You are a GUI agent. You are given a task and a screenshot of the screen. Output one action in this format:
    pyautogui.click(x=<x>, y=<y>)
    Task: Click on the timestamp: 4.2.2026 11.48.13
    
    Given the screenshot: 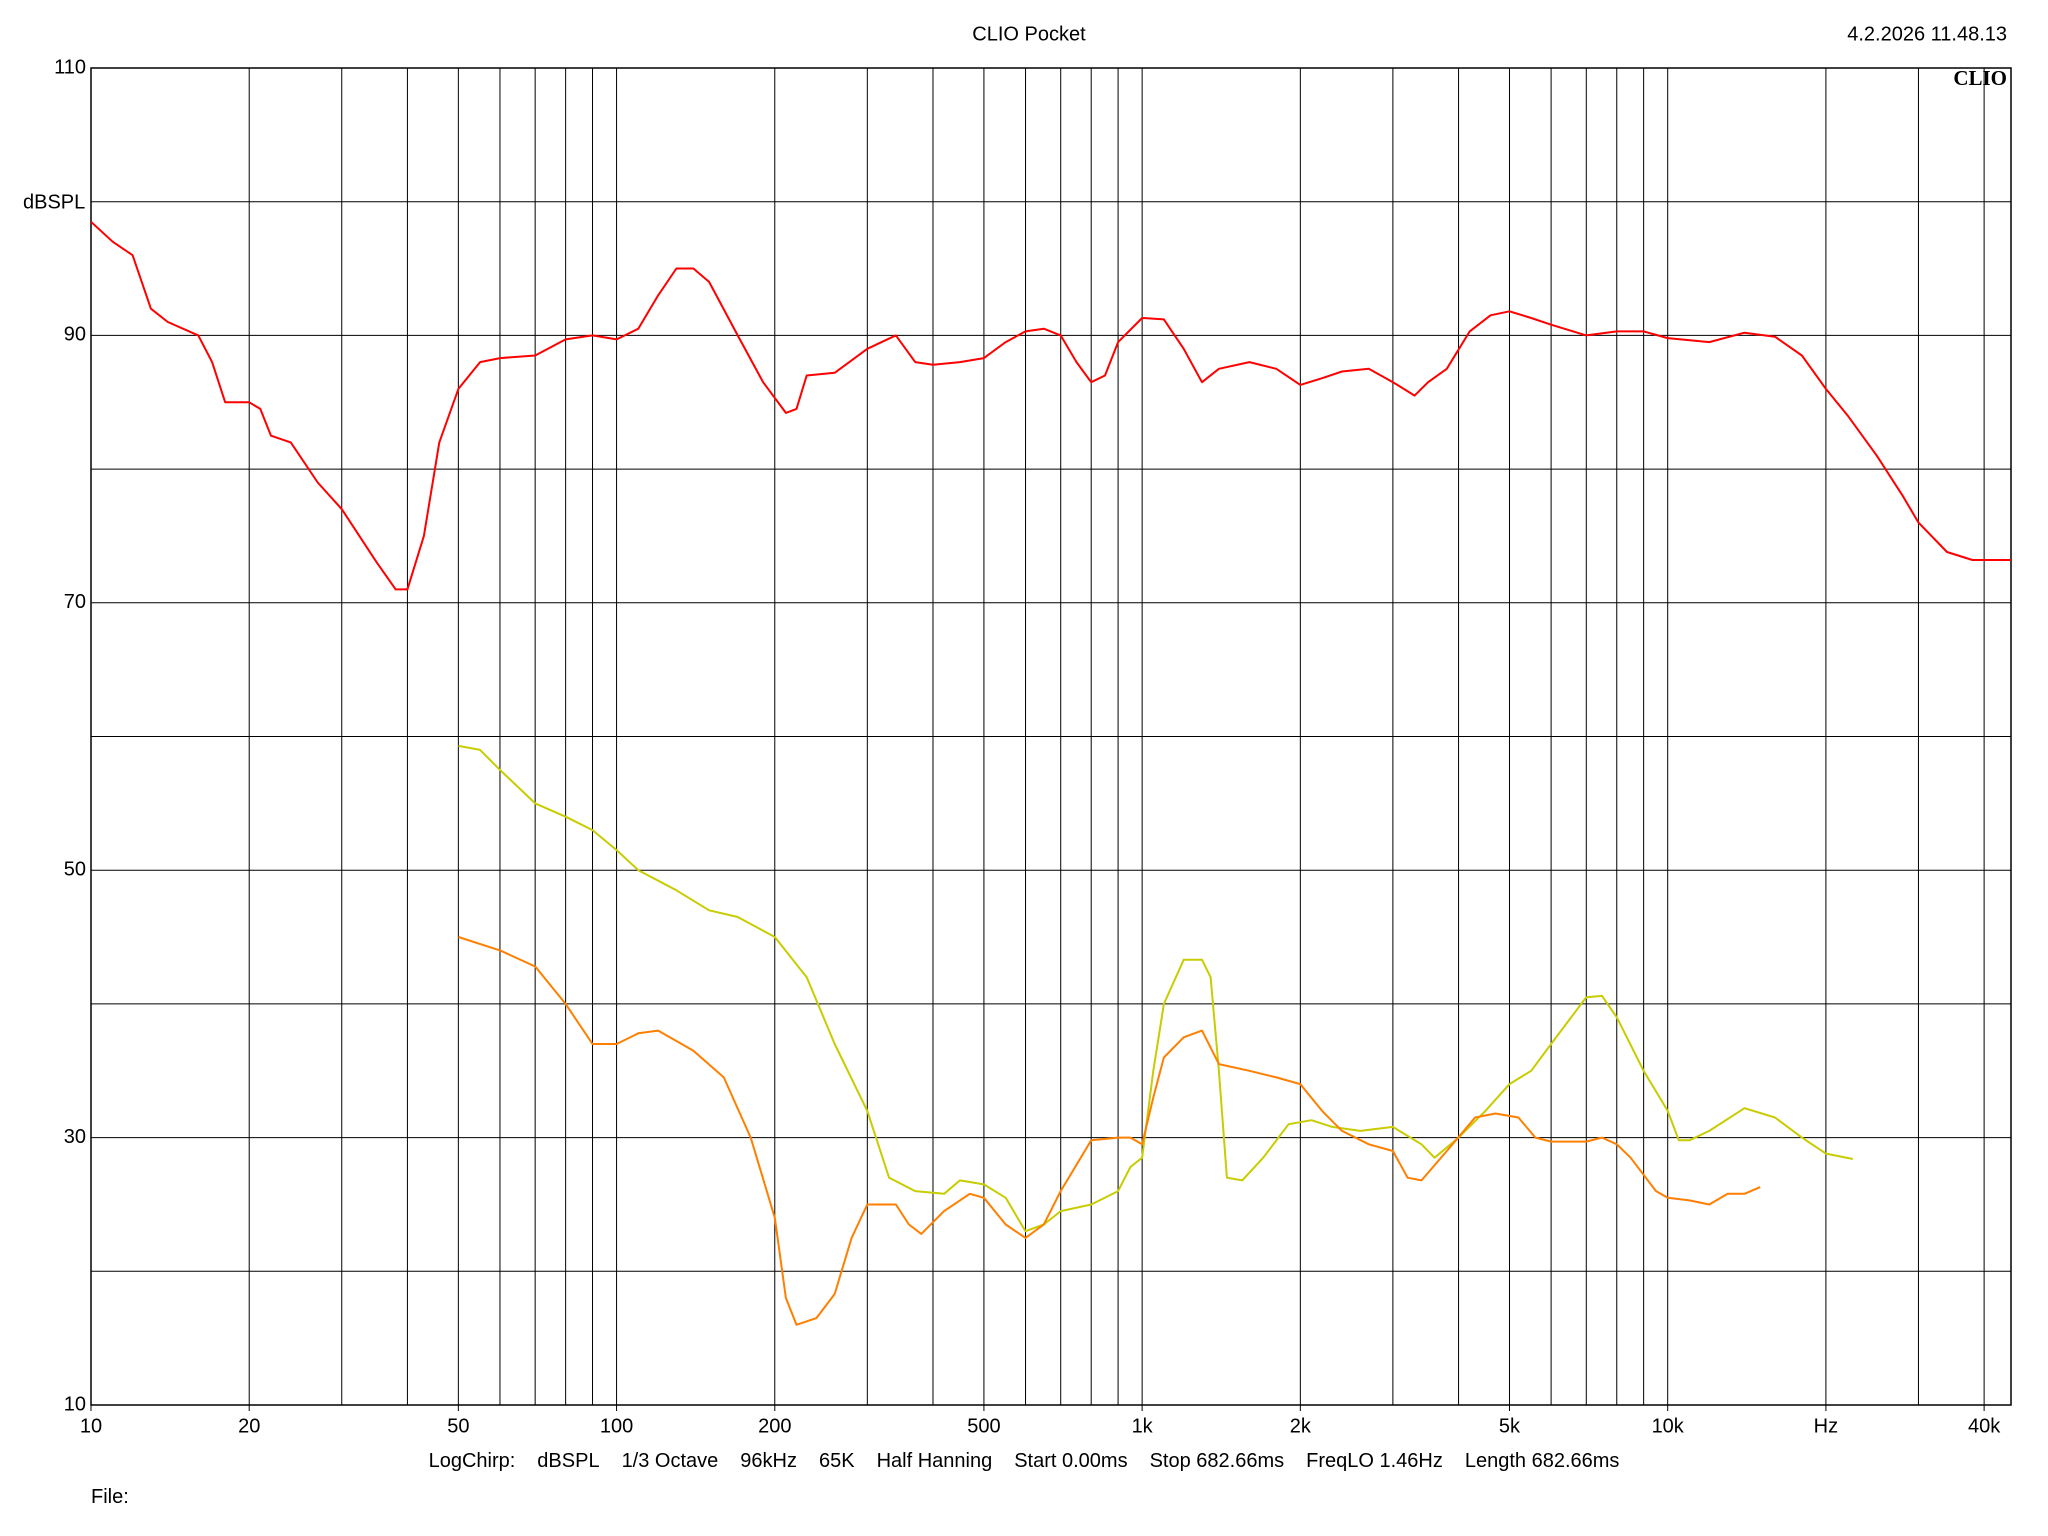 What is the action you would take?
    pyautogui.click(x=1927, y=34)
    